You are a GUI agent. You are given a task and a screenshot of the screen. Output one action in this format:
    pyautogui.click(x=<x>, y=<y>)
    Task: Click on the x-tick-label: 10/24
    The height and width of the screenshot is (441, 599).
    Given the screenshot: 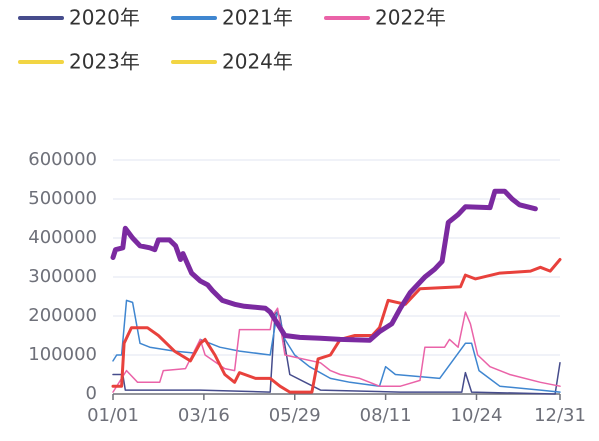 What is the action you would take?
    pyautogui.click(x=477, y=415)
    